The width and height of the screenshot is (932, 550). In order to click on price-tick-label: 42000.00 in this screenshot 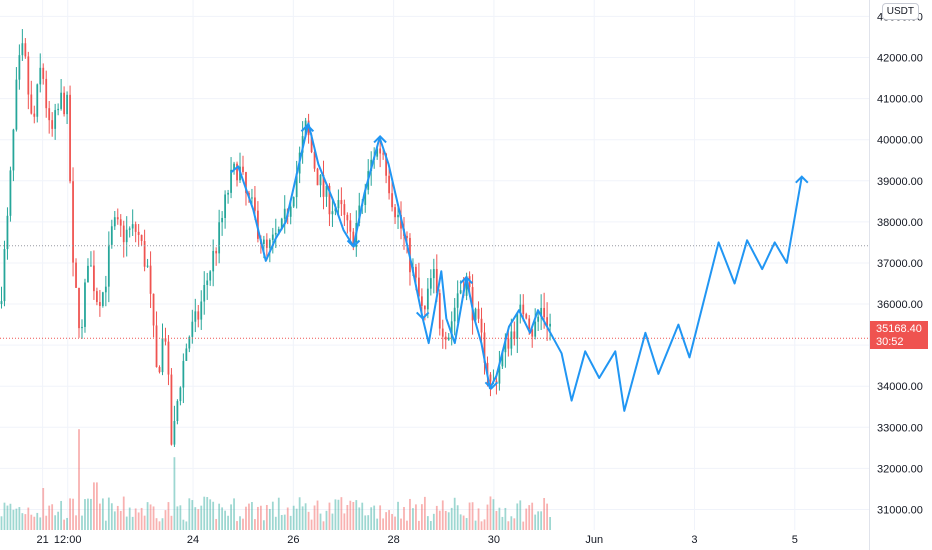, I will do `click(900, 59)`.